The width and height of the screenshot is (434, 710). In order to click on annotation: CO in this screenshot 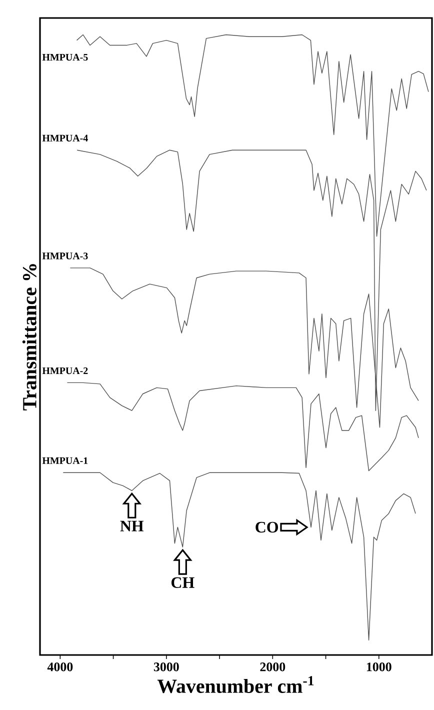, I will do `click(267, 527)`.